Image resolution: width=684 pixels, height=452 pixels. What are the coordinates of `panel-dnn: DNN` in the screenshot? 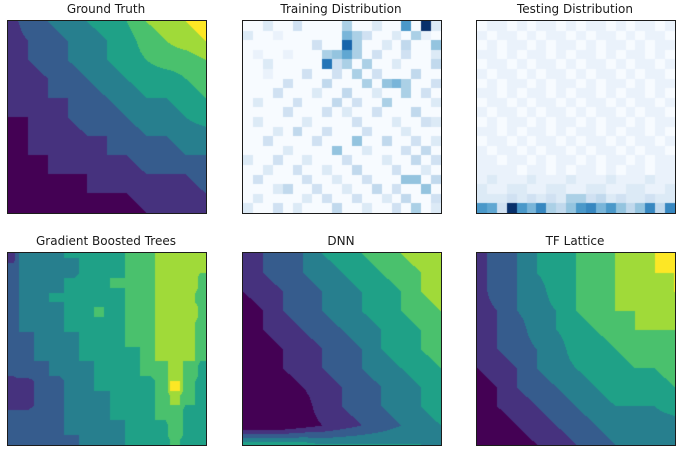 It's located at (342, 340).